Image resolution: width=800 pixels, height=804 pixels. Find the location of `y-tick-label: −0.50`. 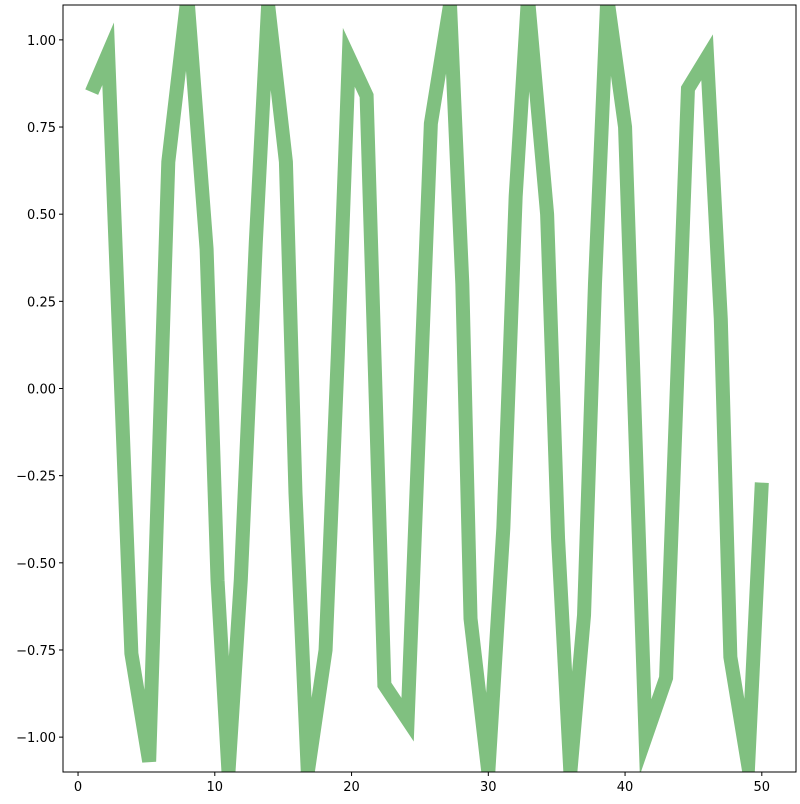

y-tick-label: −0.50 is located at coordinates (36, 564).